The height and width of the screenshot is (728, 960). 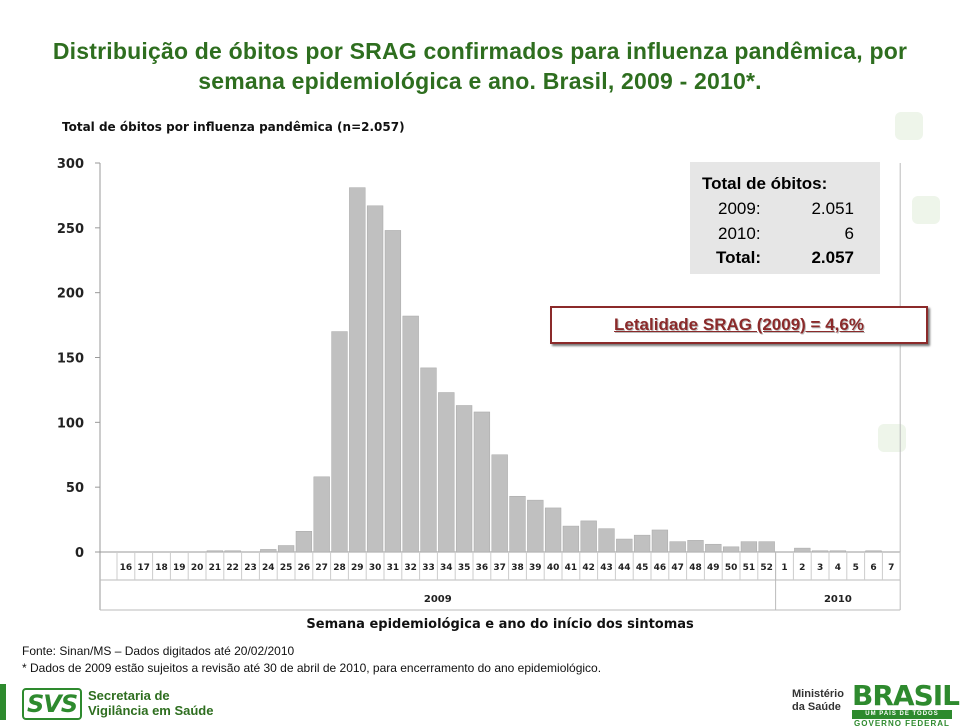 I want to click on totals-heading: Total de óbitos:, so click(x=765, y=183).